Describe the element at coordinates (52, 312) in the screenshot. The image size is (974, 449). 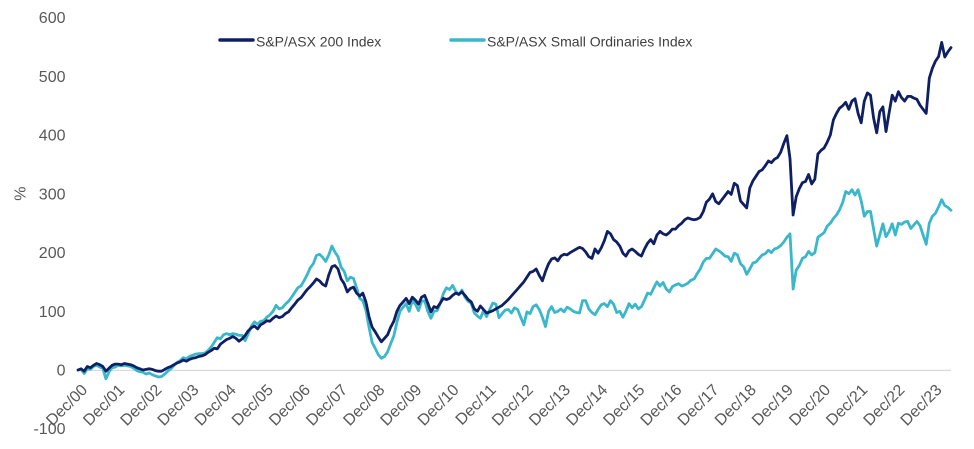
I see `svg-text: 100` at that location.